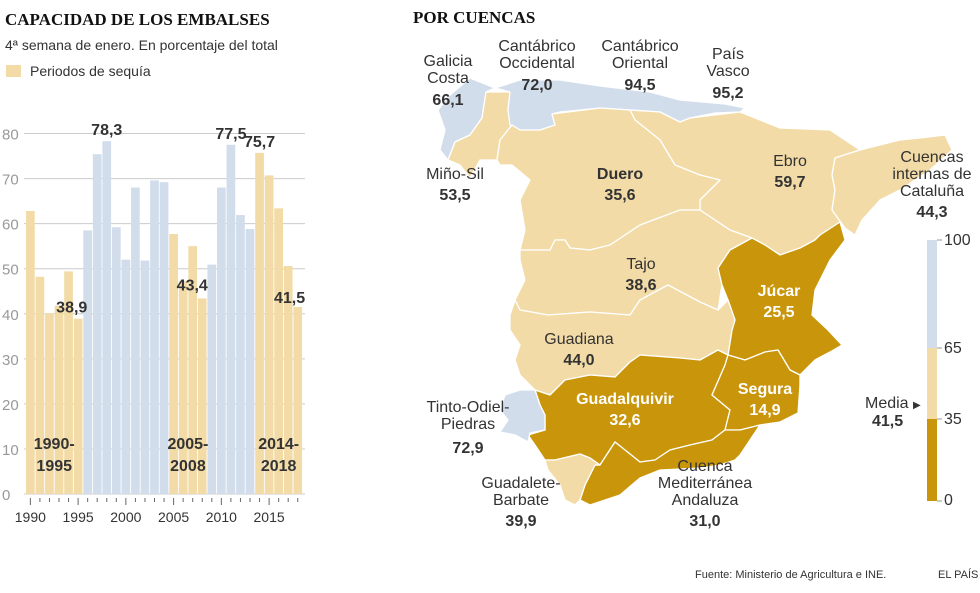 This screenshot has width=980, height=593. What do you see at coordinates (6, 495) in the screenshot?
I see `y-tick-label: 0` at bounding box center [6, 495].